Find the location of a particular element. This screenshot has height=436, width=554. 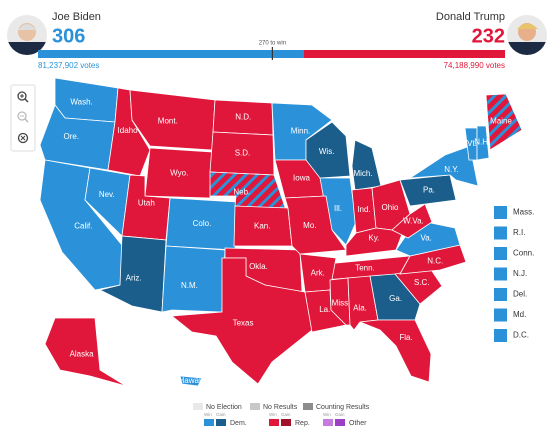

popular-votes: 74,188,990 votes is located at coordinates (474, 65).